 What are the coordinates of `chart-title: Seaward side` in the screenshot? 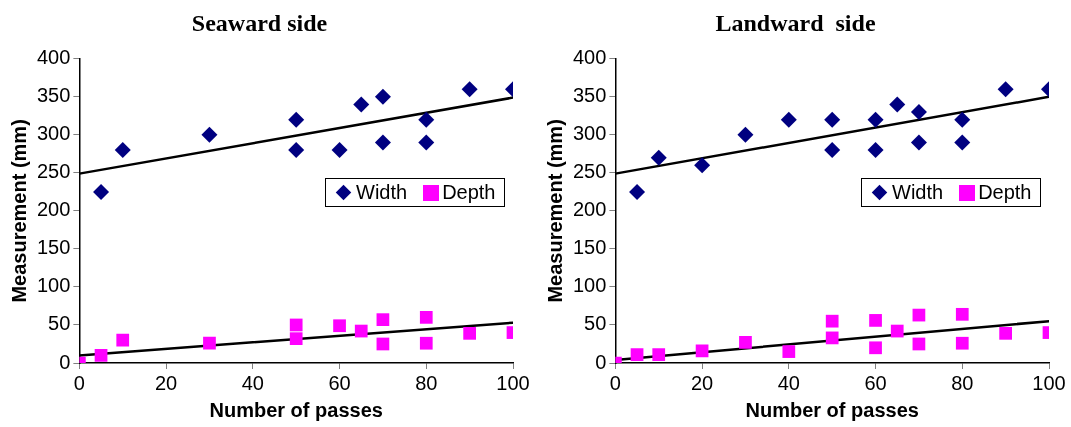 It's located at (259, 22).